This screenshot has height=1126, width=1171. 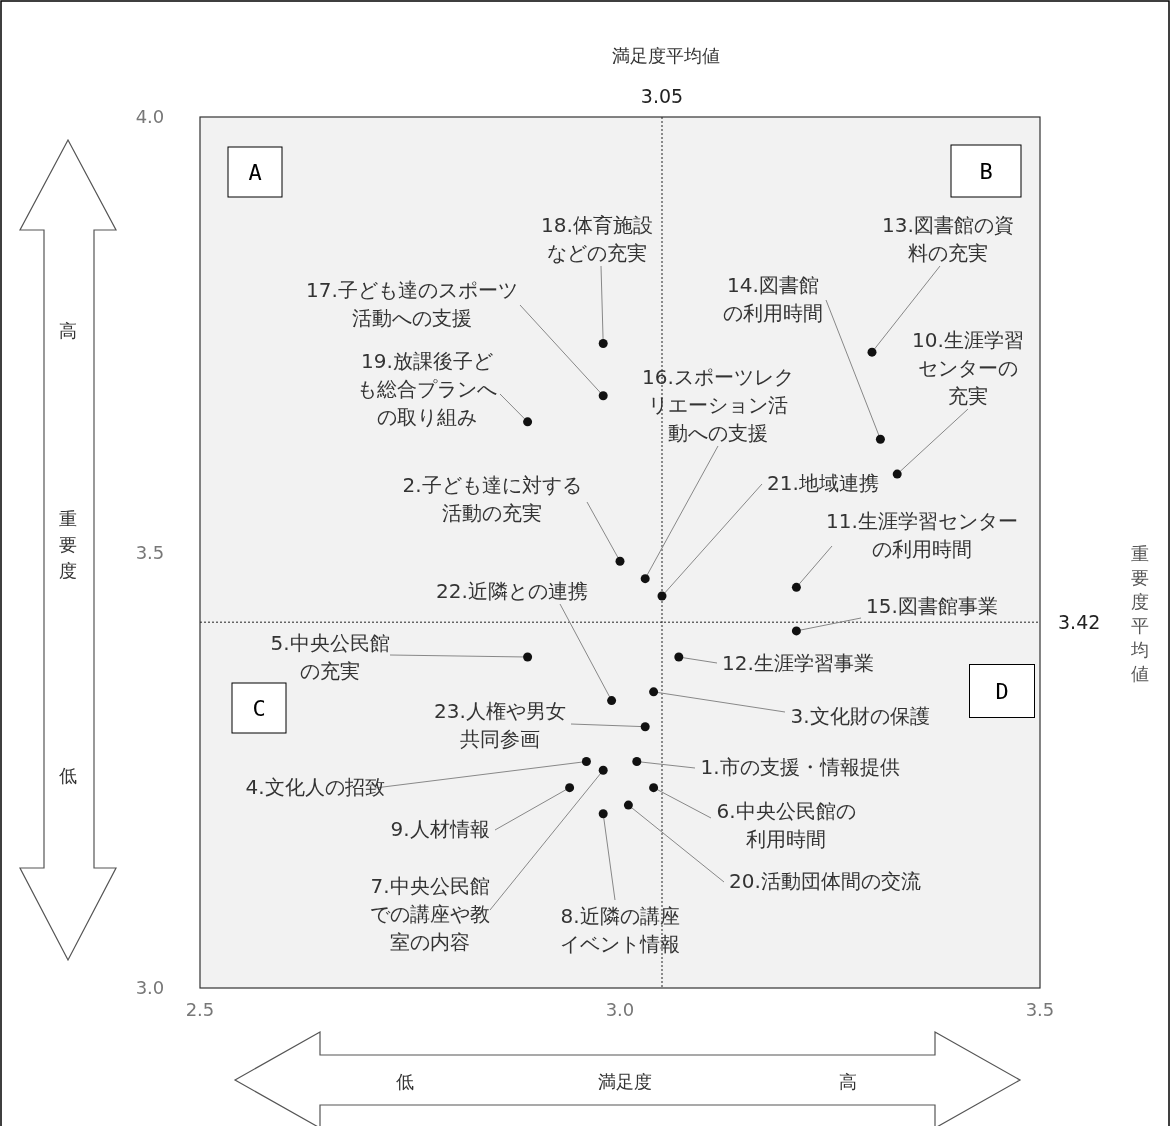 What do you see at coordinates (922, 535) in the screenshot?
I see `annotation: 11.生涯学習センターの利用時間` at bounding box center [922, 535].